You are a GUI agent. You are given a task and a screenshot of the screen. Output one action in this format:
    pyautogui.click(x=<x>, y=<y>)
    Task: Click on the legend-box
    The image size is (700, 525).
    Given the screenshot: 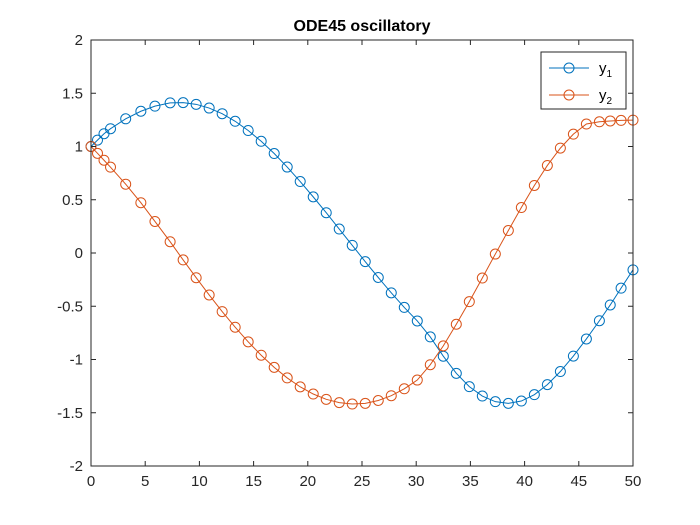 What is the action you would take?
    pyautogui.click(x=583, y=80)
    